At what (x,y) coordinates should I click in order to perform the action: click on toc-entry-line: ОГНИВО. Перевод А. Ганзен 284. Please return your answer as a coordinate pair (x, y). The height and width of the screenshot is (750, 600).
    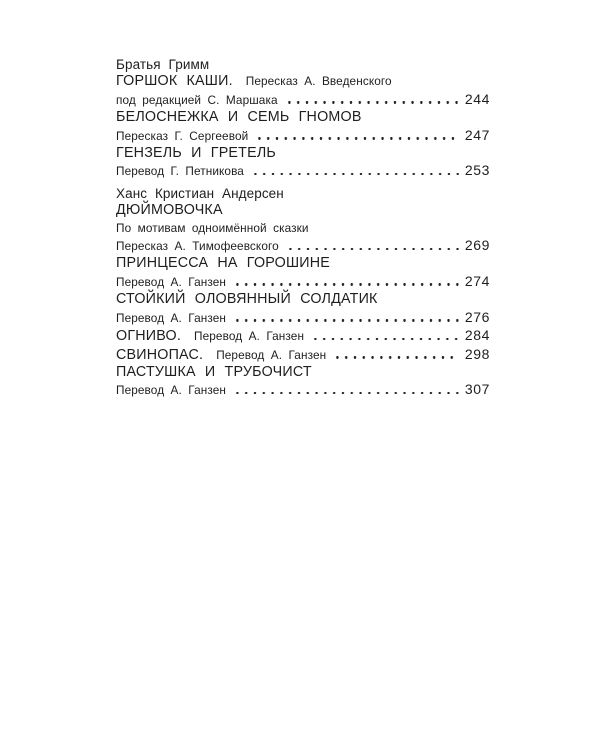
    Looking at the image, I should click on (303, 336).